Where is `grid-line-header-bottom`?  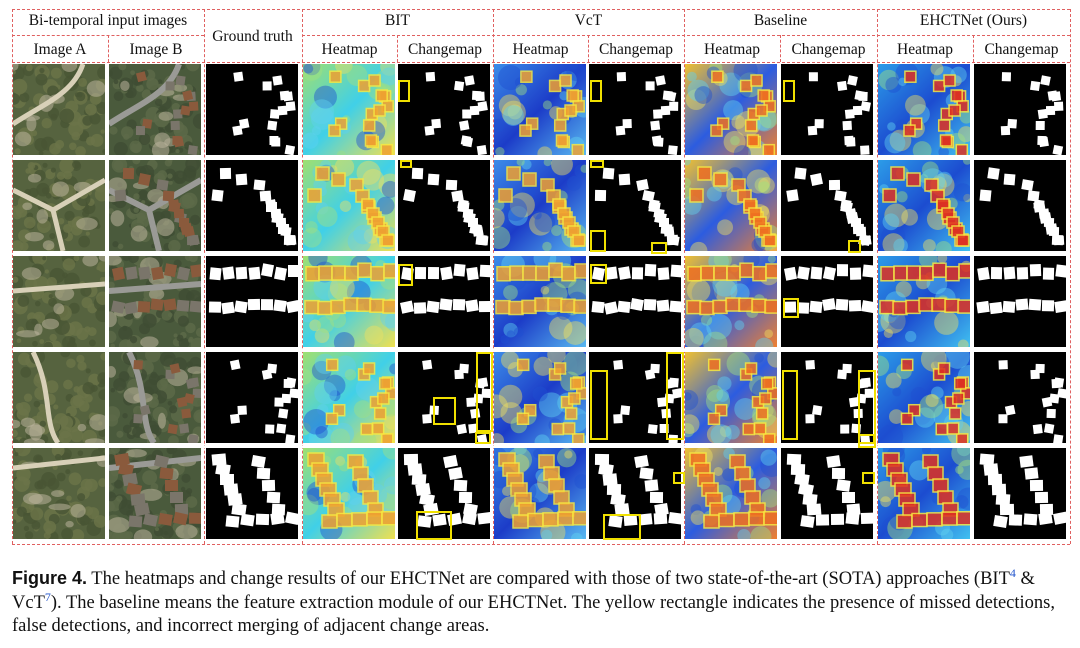 grid-line-header-bottom is located at coordinates (541, 62).